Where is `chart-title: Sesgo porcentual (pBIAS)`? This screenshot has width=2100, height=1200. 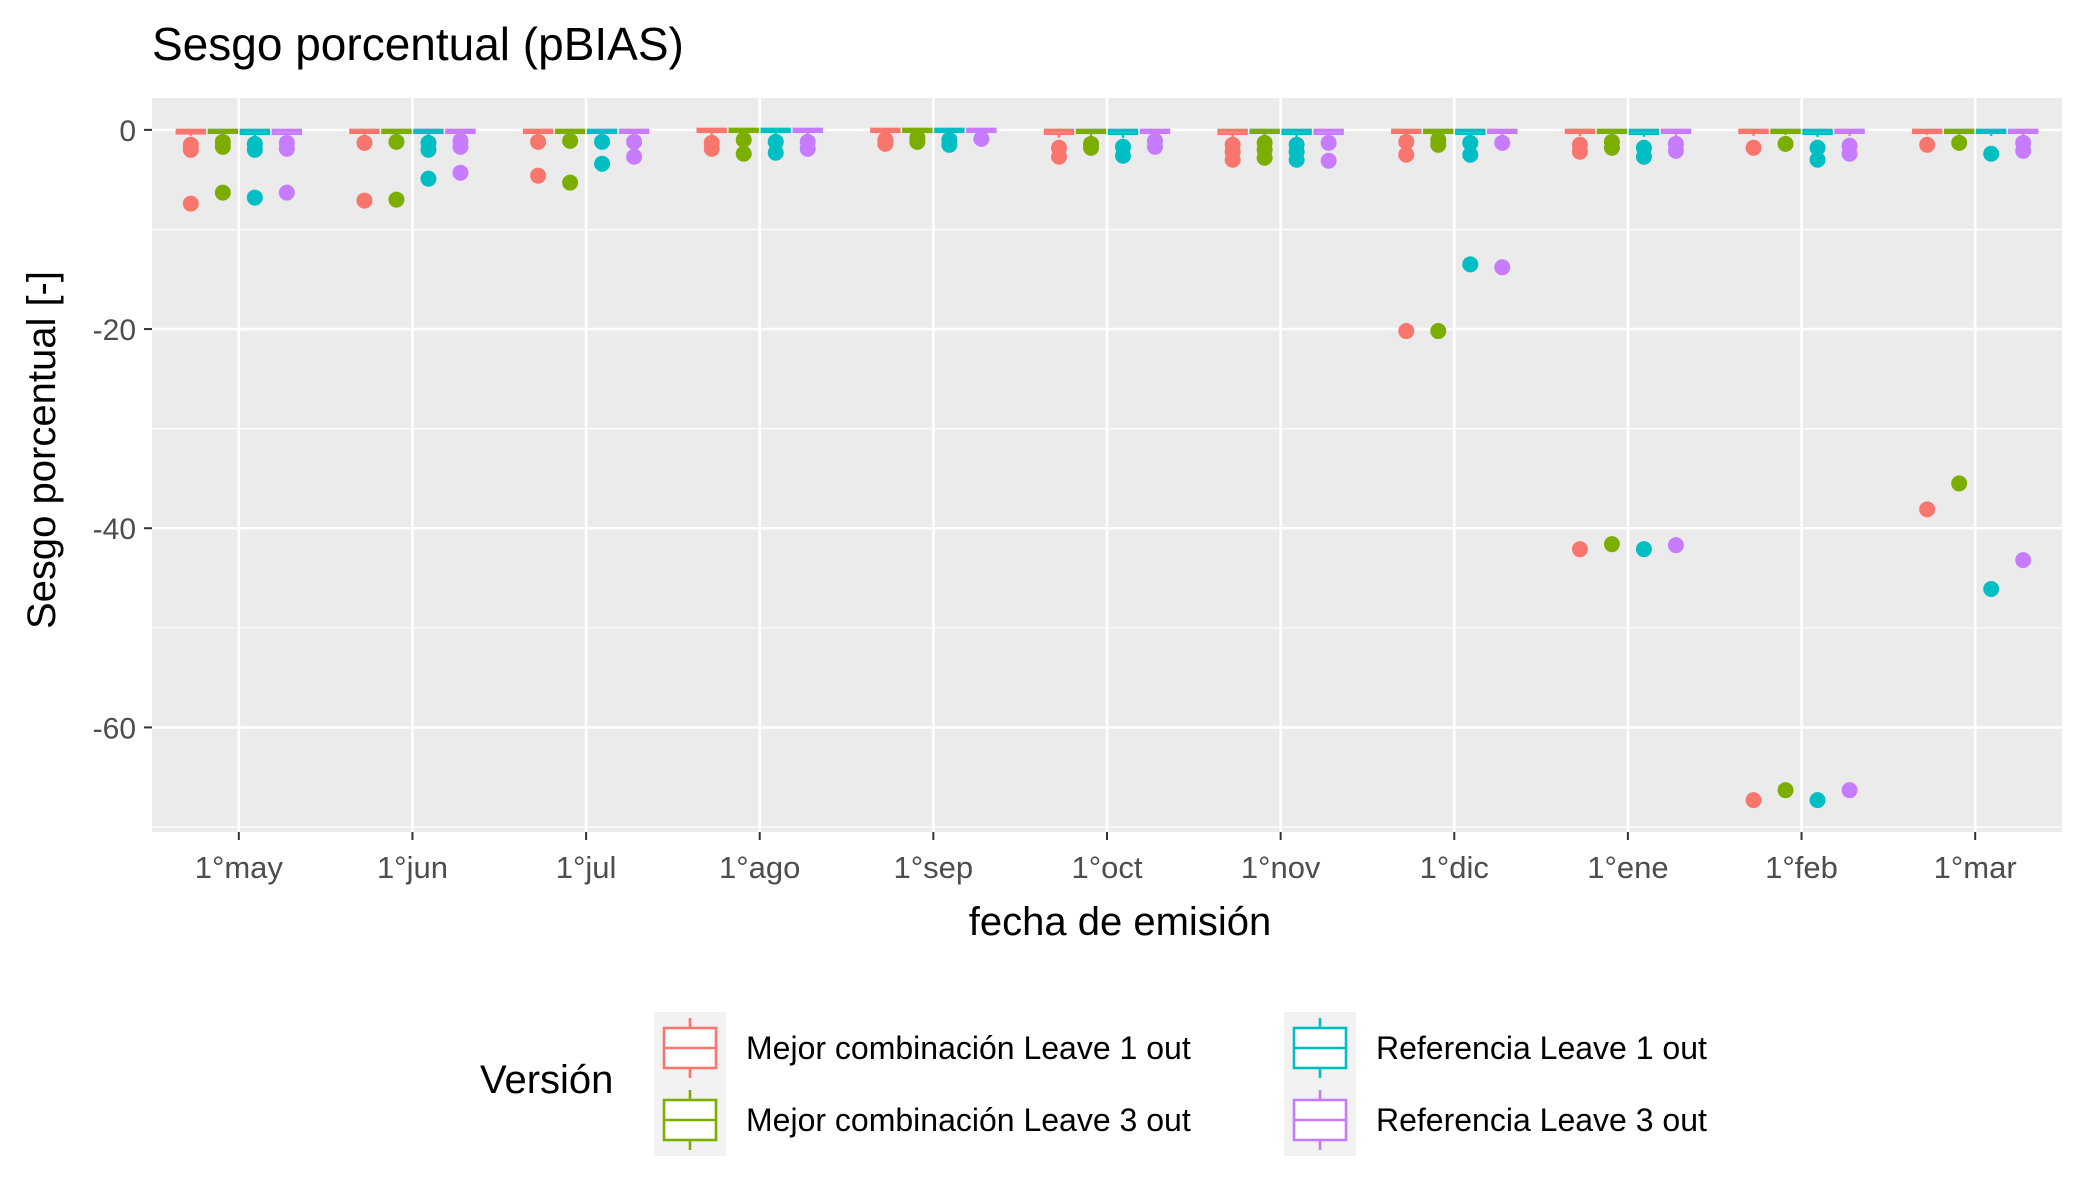
chart-title: Sesgo porcentual (pBIAS) is located at coordinates (418, 44).